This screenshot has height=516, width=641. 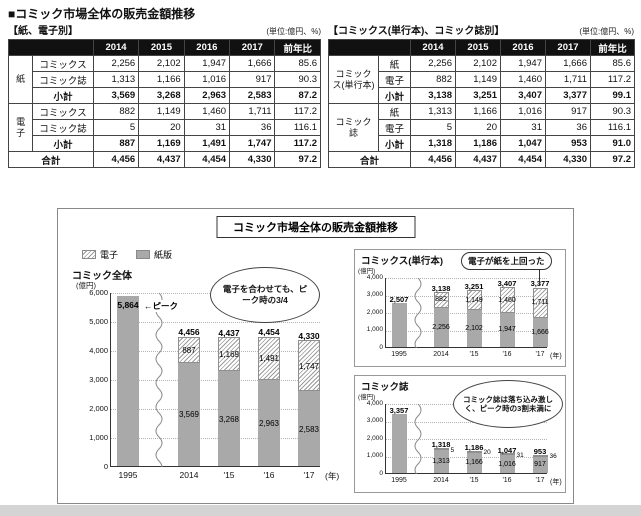 What do you see at coordinates (229, 475) in the screenshot?
I see `x-axis-tick-label: '15` at bounding box center [229, 475].